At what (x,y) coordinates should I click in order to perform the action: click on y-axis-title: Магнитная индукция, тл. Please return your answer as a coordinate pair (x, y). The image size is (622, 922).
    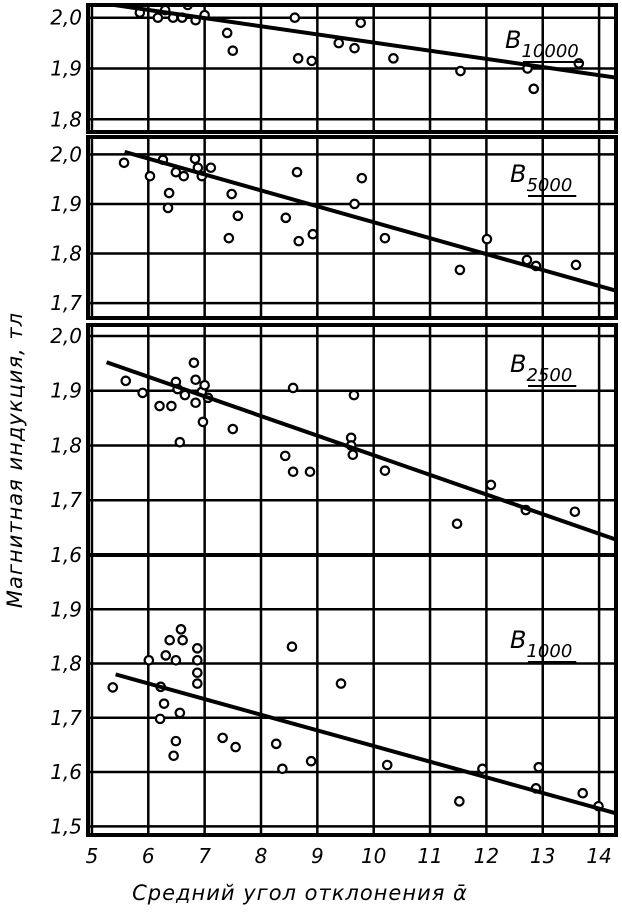
    Looking at the image, I should click on (15, 460).